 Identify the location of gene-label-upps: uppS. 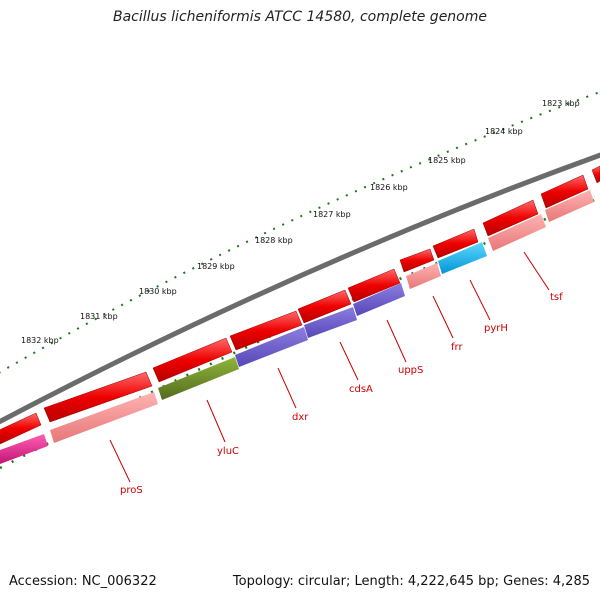
(410, 370).